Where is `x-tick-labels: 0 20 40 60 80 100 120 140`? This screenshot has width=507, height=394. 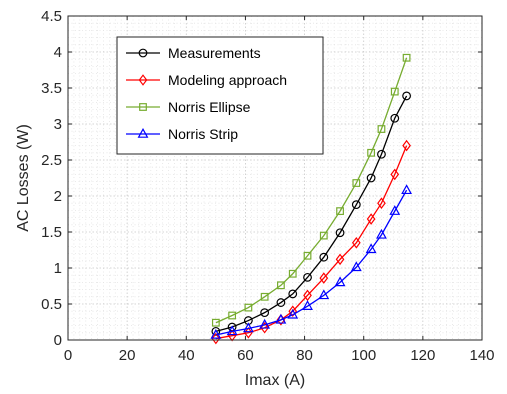 x-tick-labels: 0 20 40 60 80 100 120 140 is located at coordinates (279, 355).